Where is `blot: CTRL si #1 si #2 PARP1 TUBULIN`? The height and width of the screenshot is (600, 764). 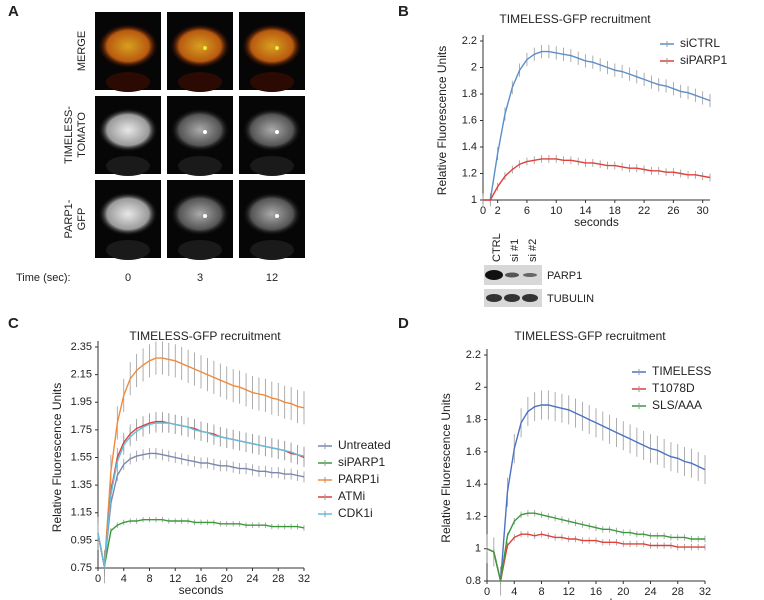
blot: CTRL si #1 si #2 PARP1 TUBULIN is located at coordinates (539, 270).